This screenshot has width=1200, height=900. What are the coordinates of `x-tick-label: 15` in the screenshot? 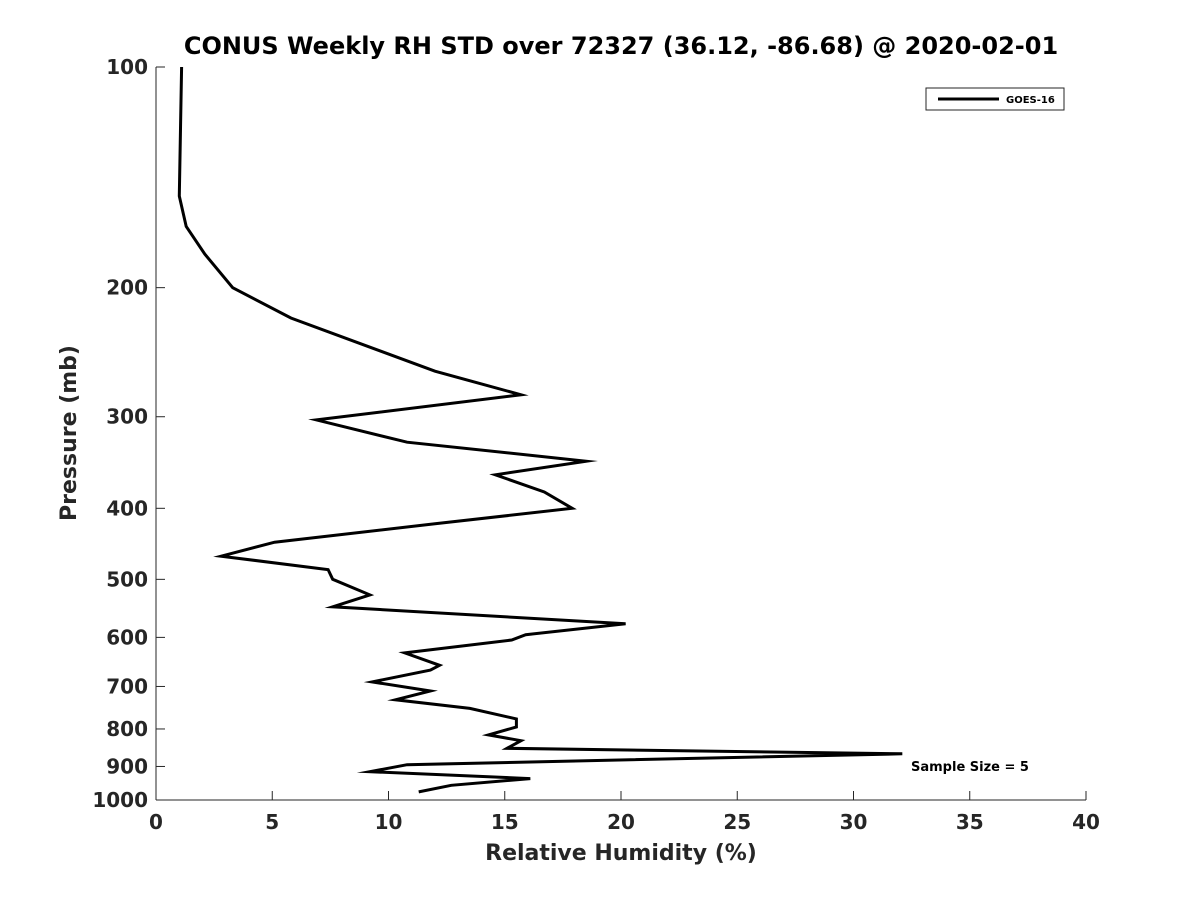 It's located at (505, 822).